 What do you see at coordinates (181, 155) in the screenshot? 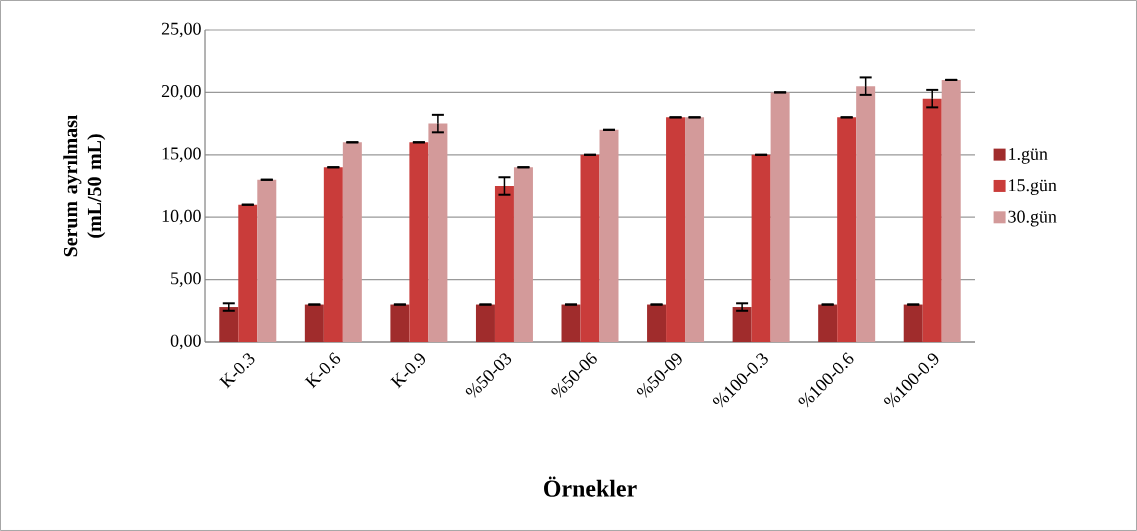
I see `y-tick-label: 15,00` at bounding box center [181, 155].